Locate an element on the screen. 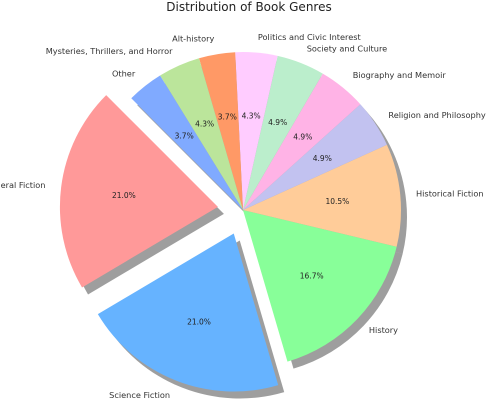 Image resolution: width=491 pixels, height=403 pixels. percent-label-society-and-culture: 4.9% is located at coordinates (277, 122).